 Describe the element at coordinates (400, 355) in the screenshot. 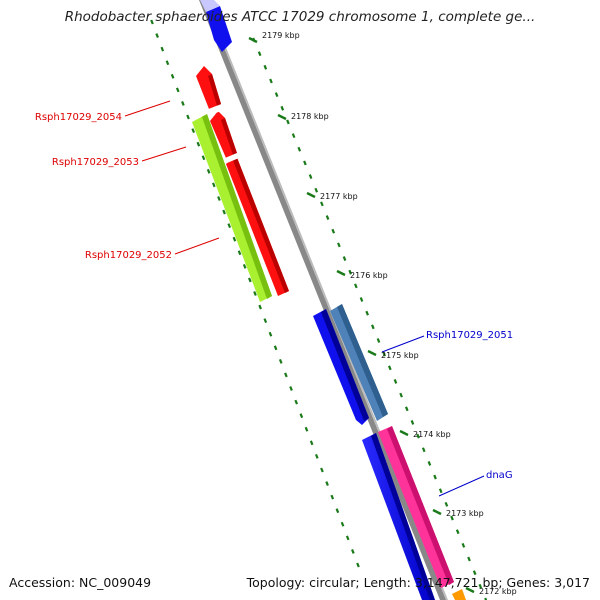

I see `kbp-tick-label: 2175 kbp` at that location.